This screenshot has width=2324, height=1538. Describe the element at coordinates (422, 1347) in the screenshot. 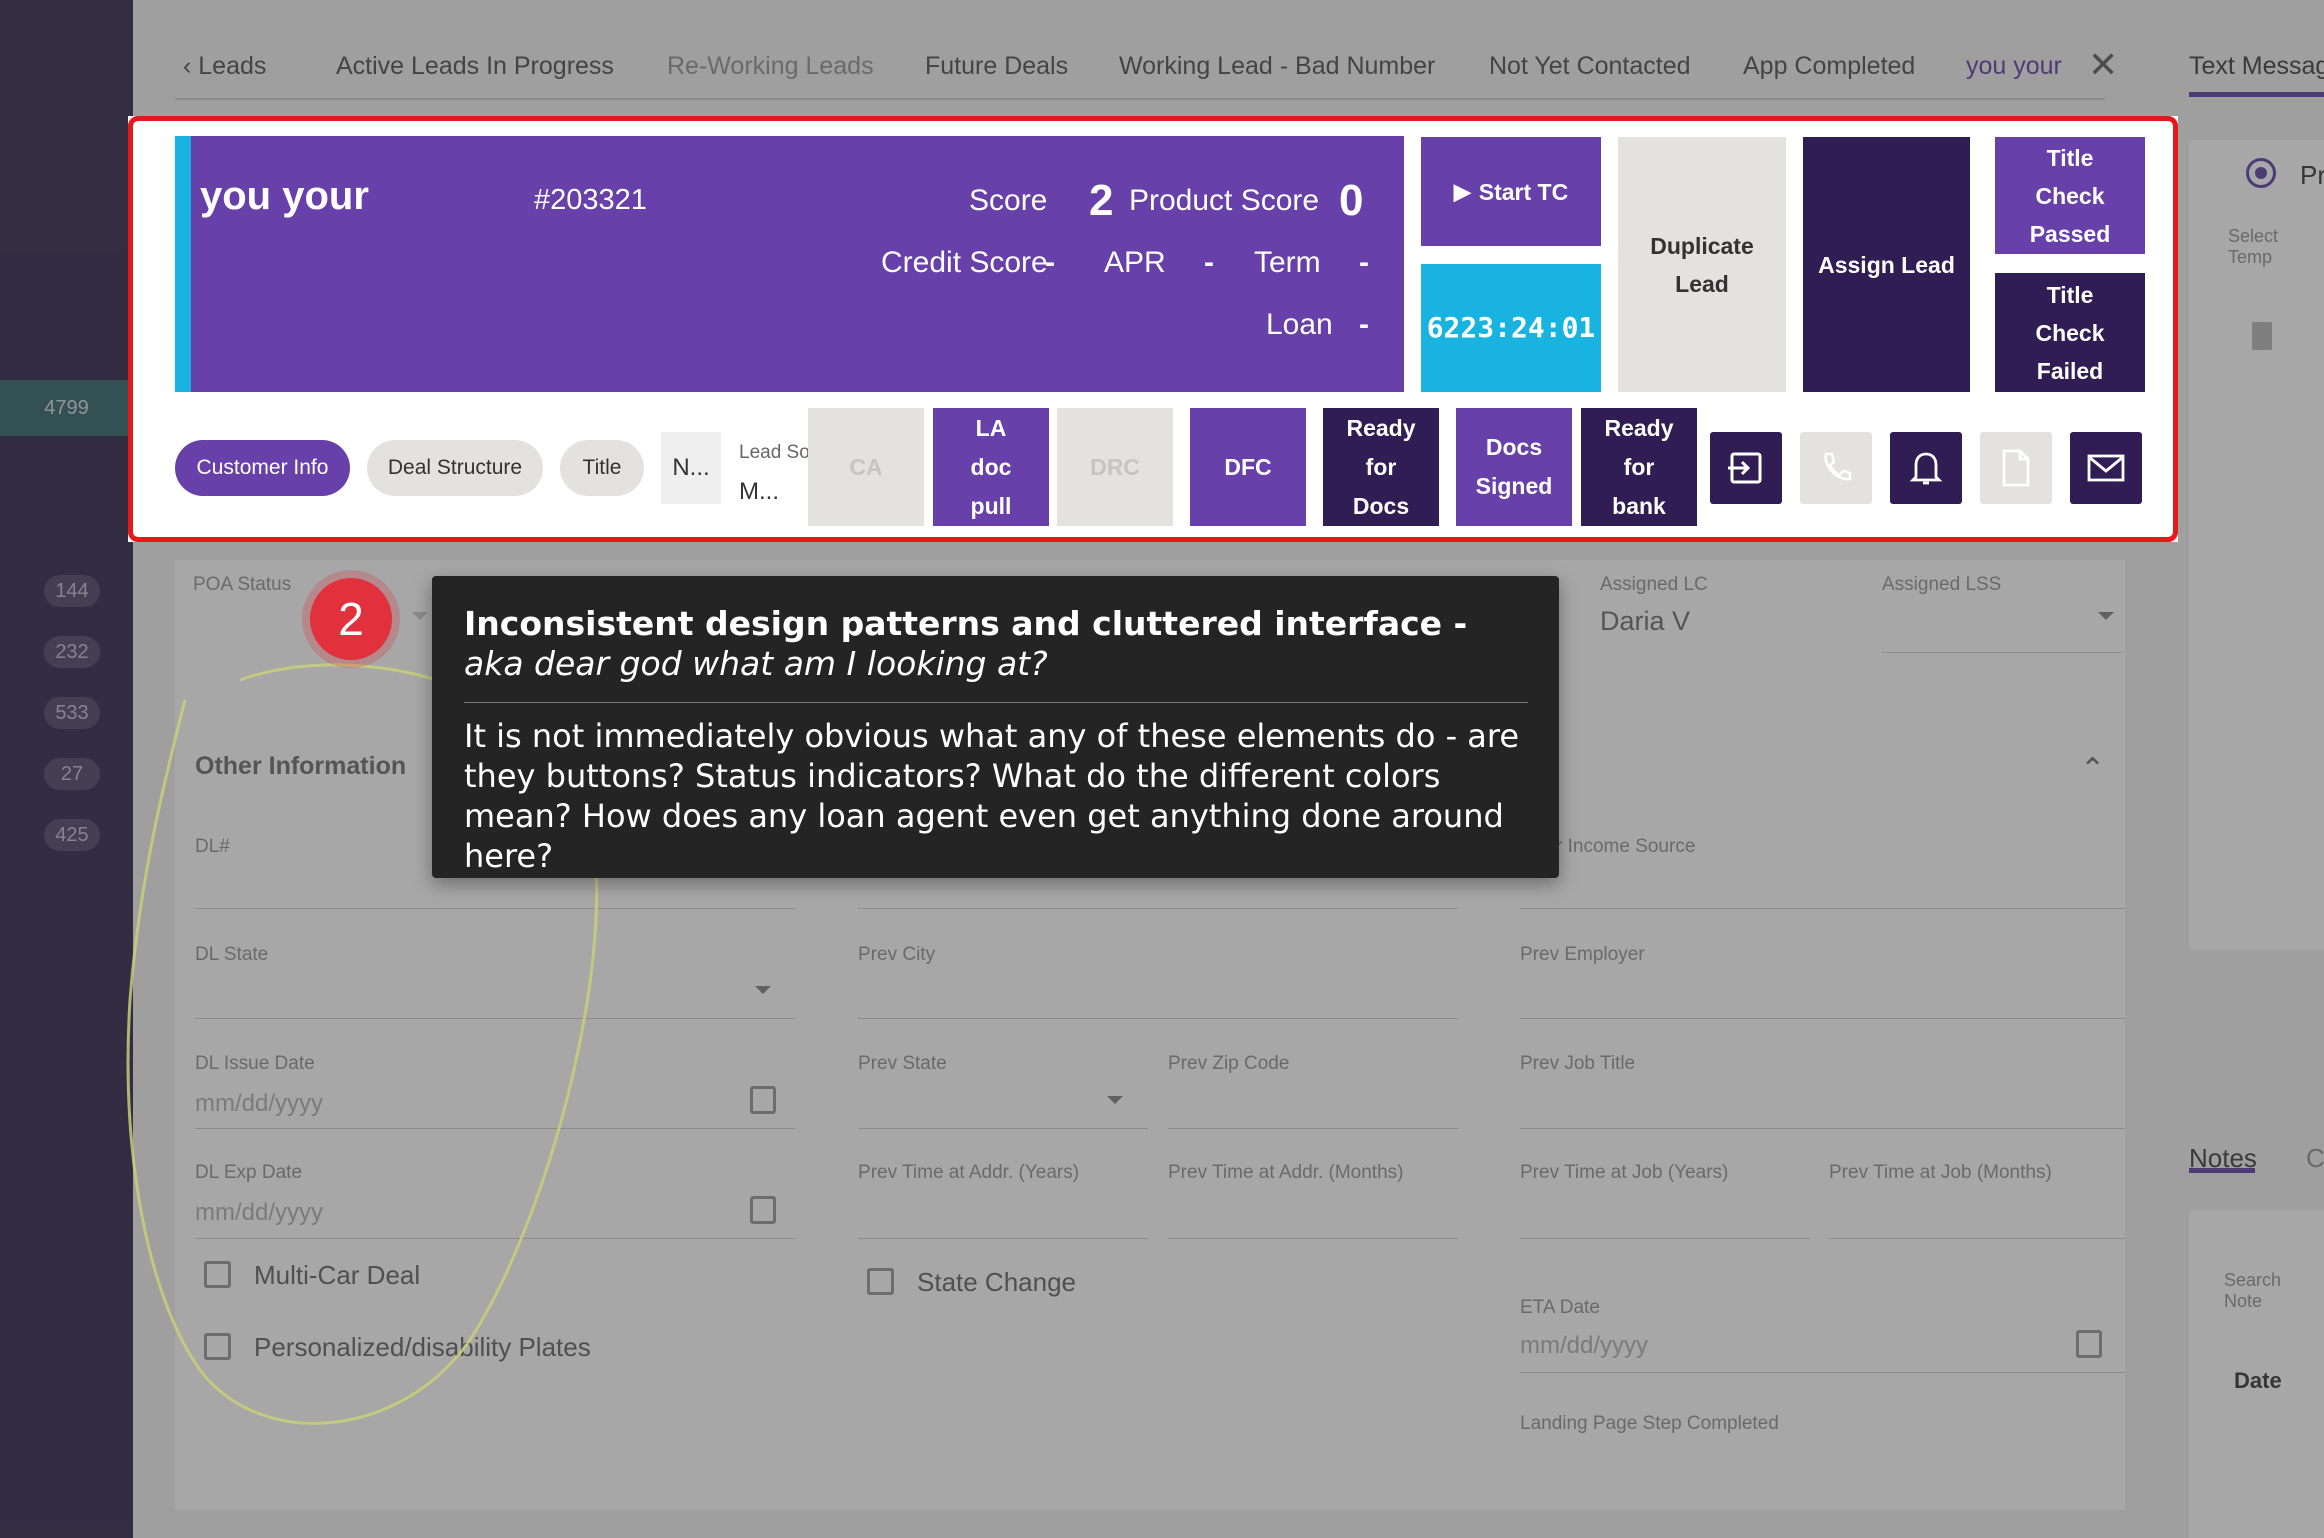

I see `personalized-plates-label: Personalized/disability Plates` at that location.